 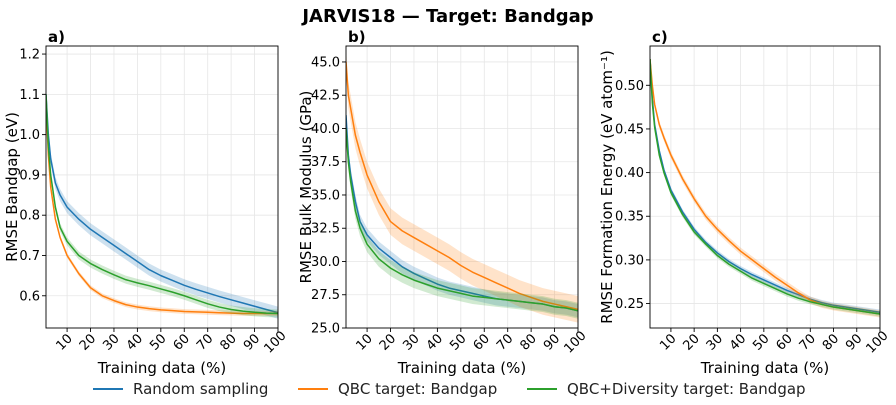 What do you see at coordinates (446, 16) in the screenshot?
I see `figure-title: JARVIS18 — Target: Bandgap` at bounding box center [446, 16].